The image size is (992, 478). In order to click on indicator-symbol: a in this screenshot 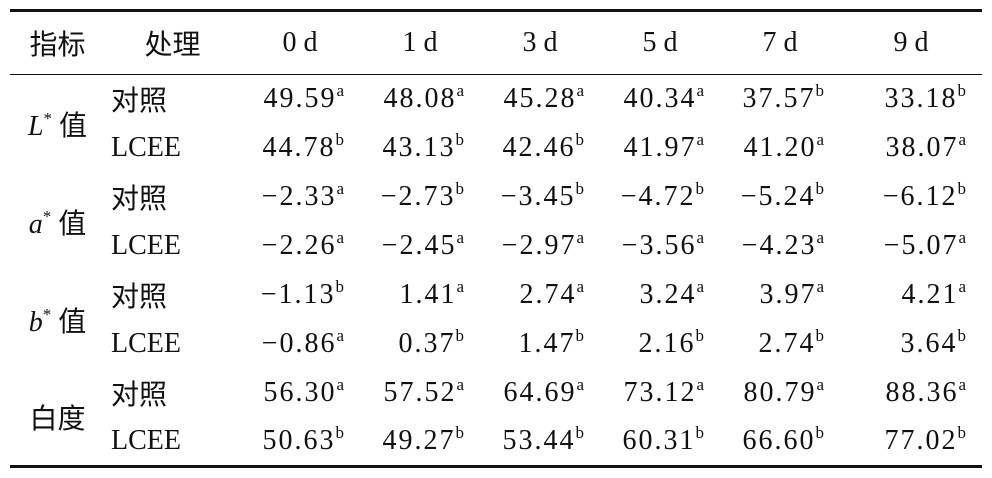, I will do `click(35, 224)`.